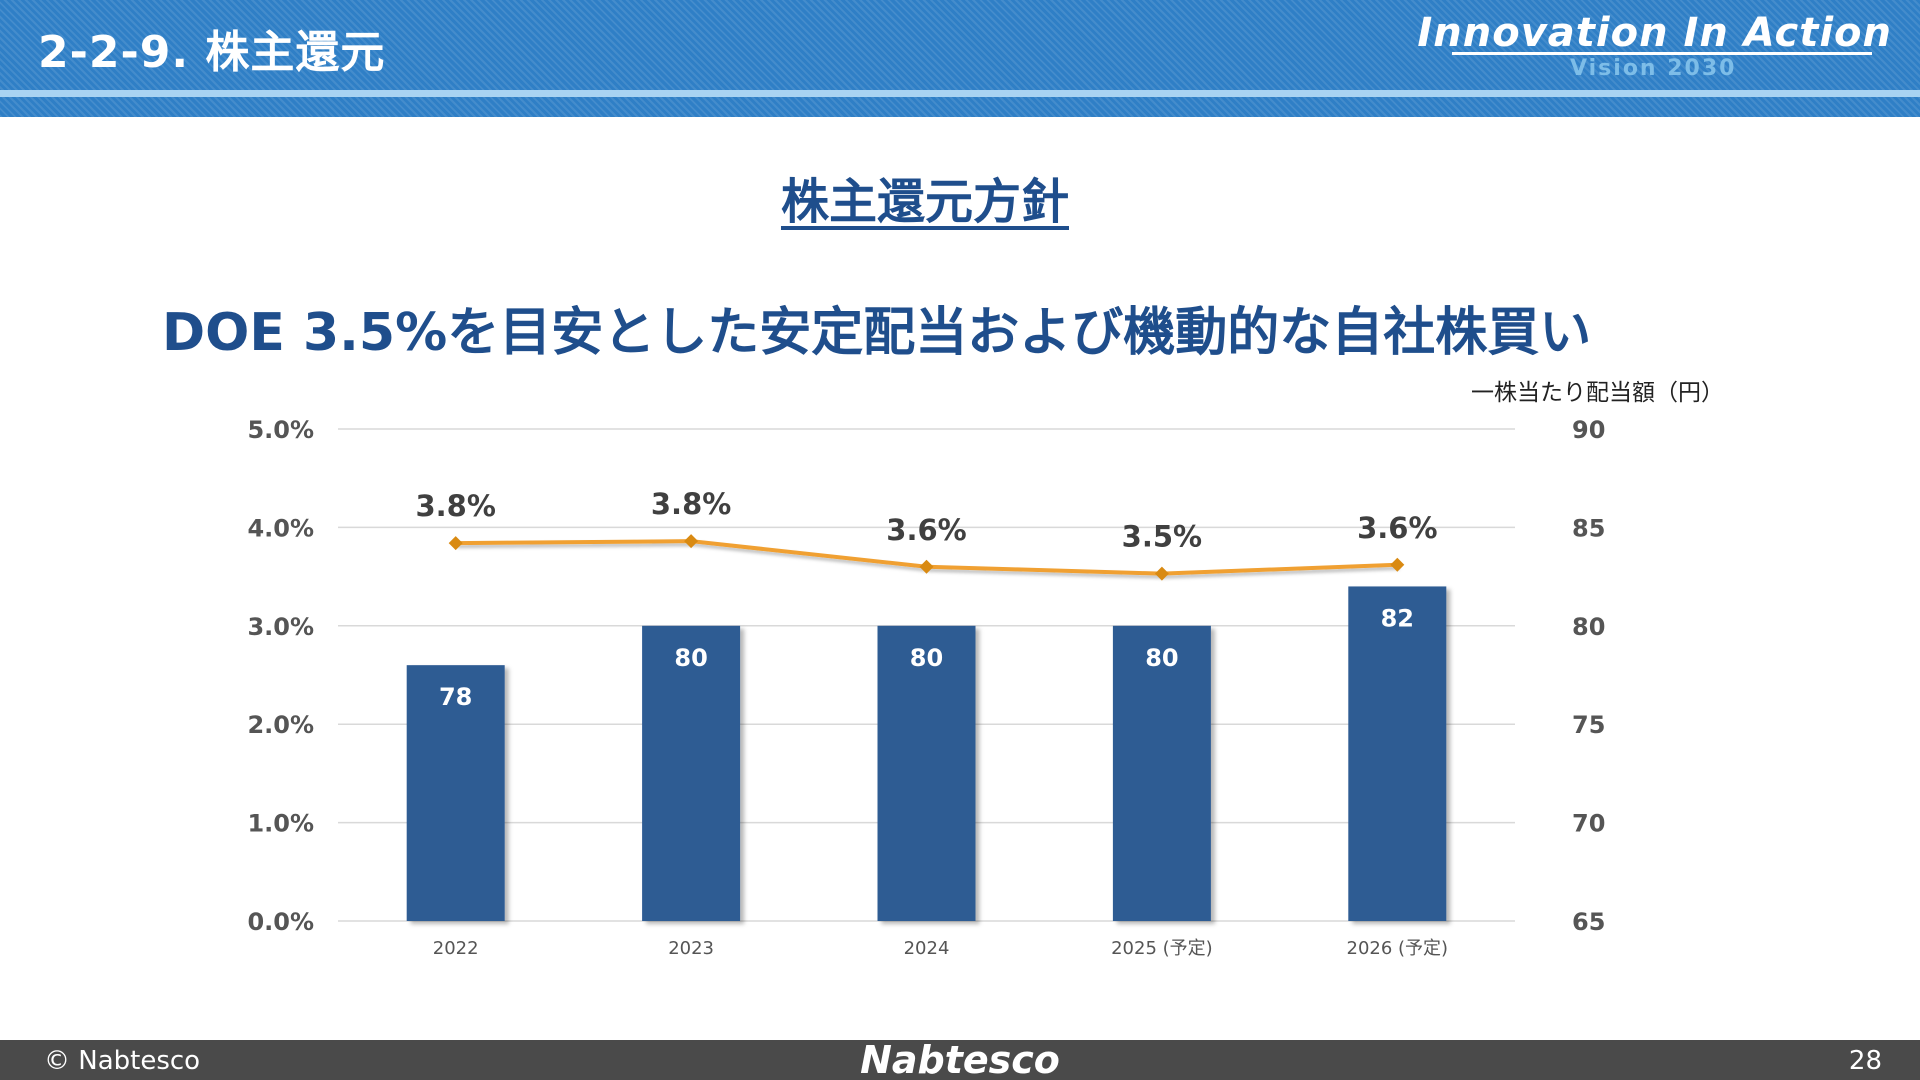  I want to click on x-tick-label: 2025 (予定), so click(1162, 948).